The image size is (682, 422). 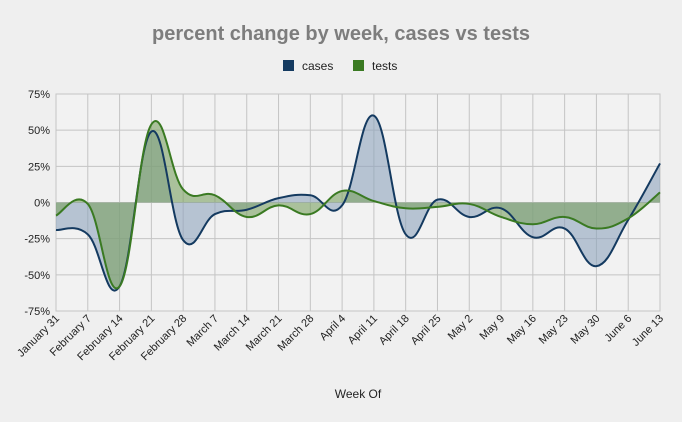 I want to click on y-tick-label-0: 75%, so click(x=39, y=95).